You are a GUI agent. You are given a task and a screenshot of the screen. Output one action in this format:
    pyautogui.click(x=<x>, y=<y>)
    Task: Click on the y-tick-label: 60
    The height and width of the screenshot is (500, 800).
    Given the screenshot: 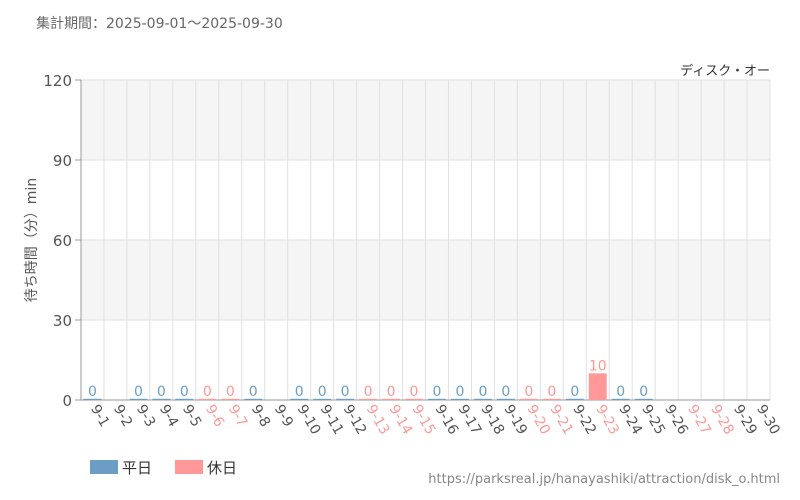 What is the action you would take?
    pyautogui.click(x=62, y=241)
    